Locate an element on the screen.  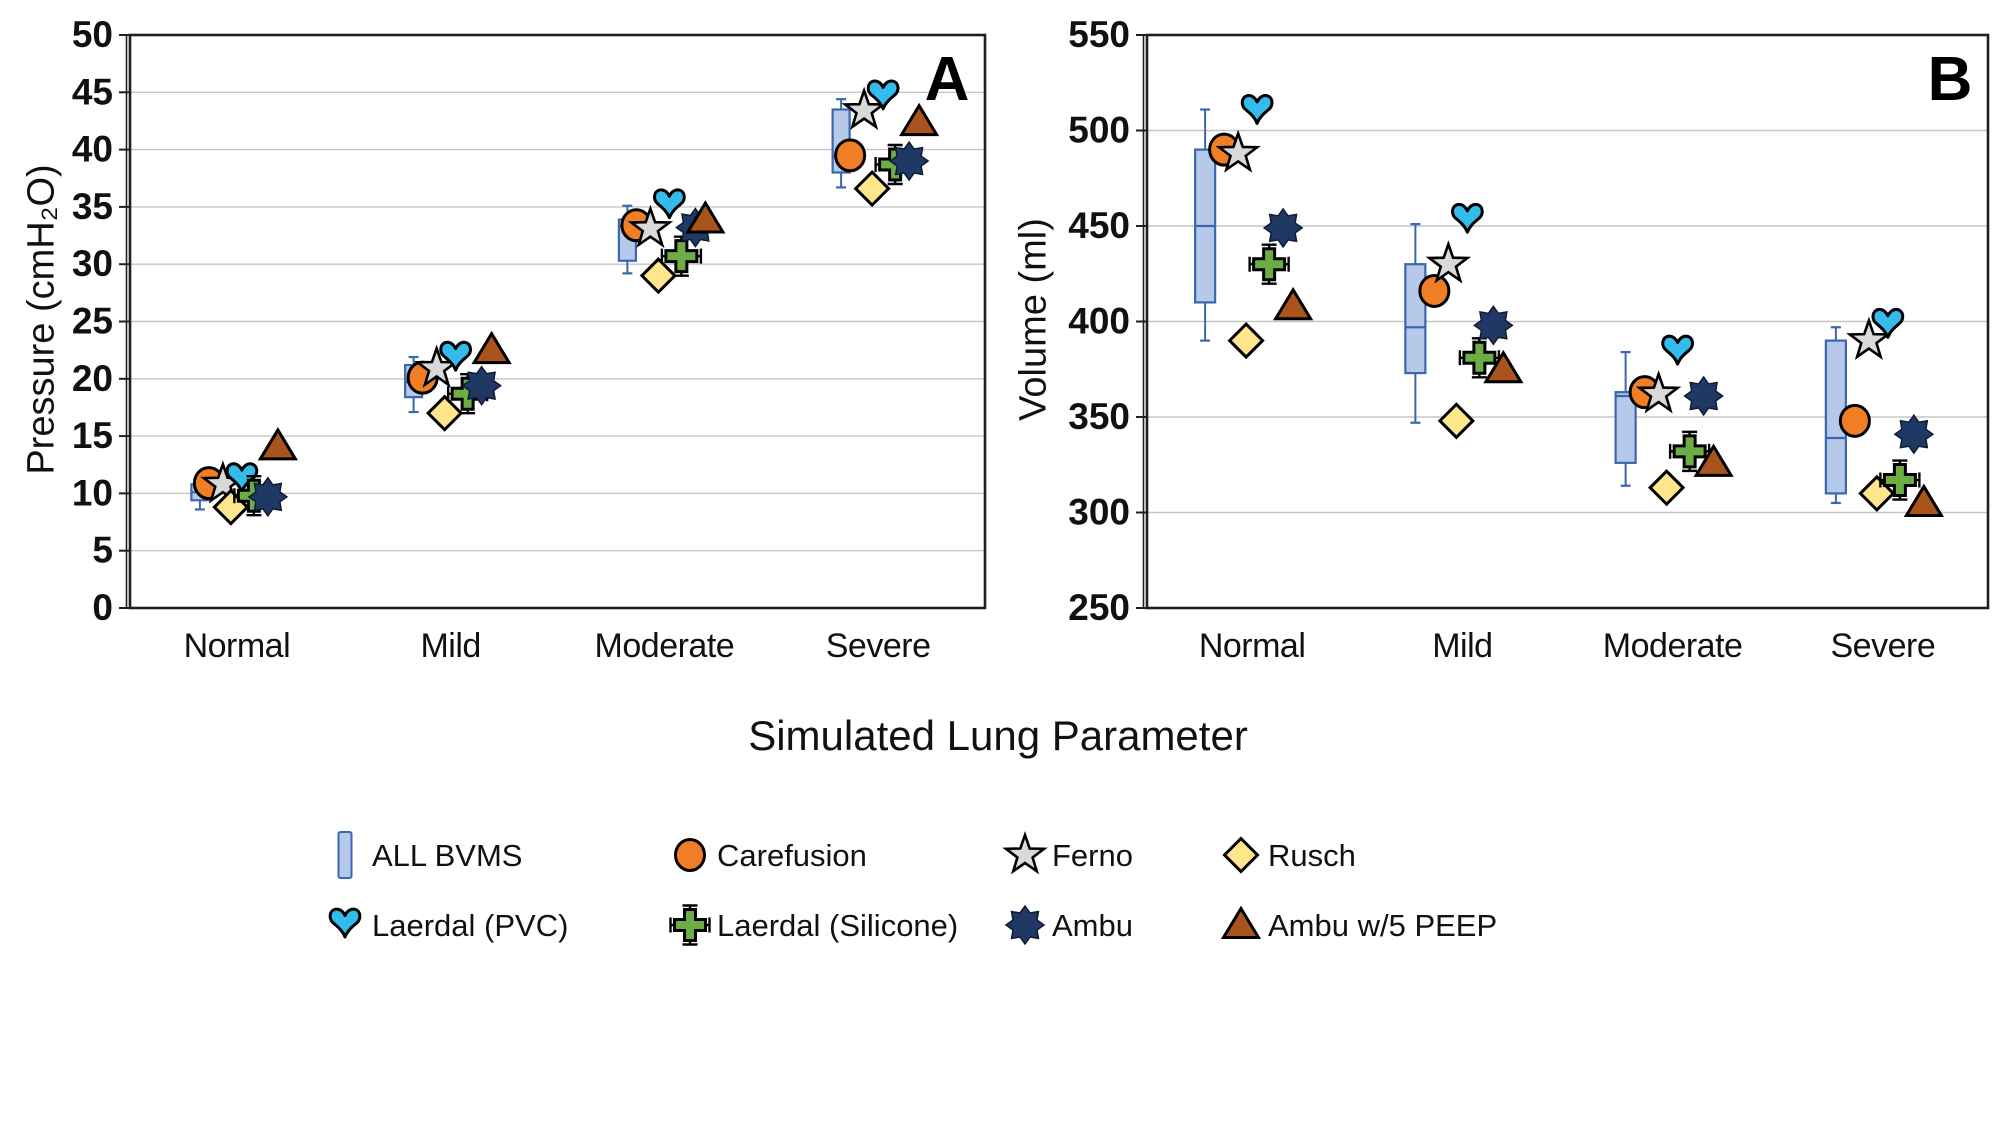
legend-item-carefusion: Carefusion is located at coordinates (770, 855).